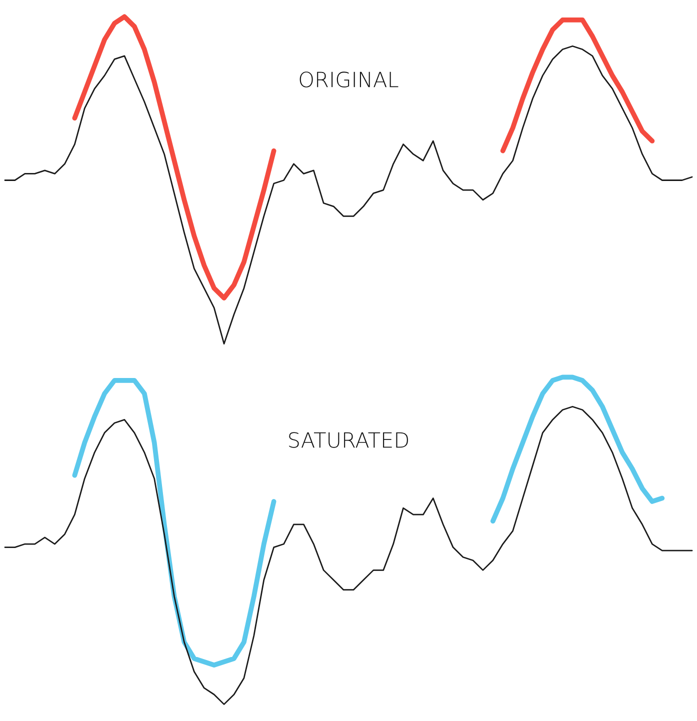 Image resolution: width=697 pixels, height=721 pixels. Describe the element at coordinates (348, 440) in the screenshot. I see `text: SATURATED` at that location.